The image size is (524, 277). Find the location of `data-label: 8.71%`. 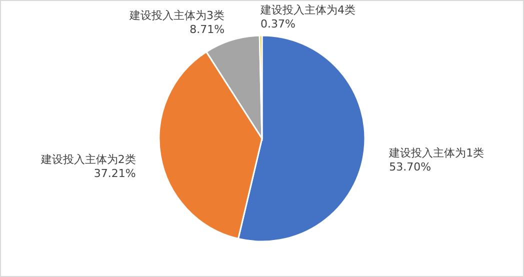

data-label: 8.71% is located at coordinates (207, 29).